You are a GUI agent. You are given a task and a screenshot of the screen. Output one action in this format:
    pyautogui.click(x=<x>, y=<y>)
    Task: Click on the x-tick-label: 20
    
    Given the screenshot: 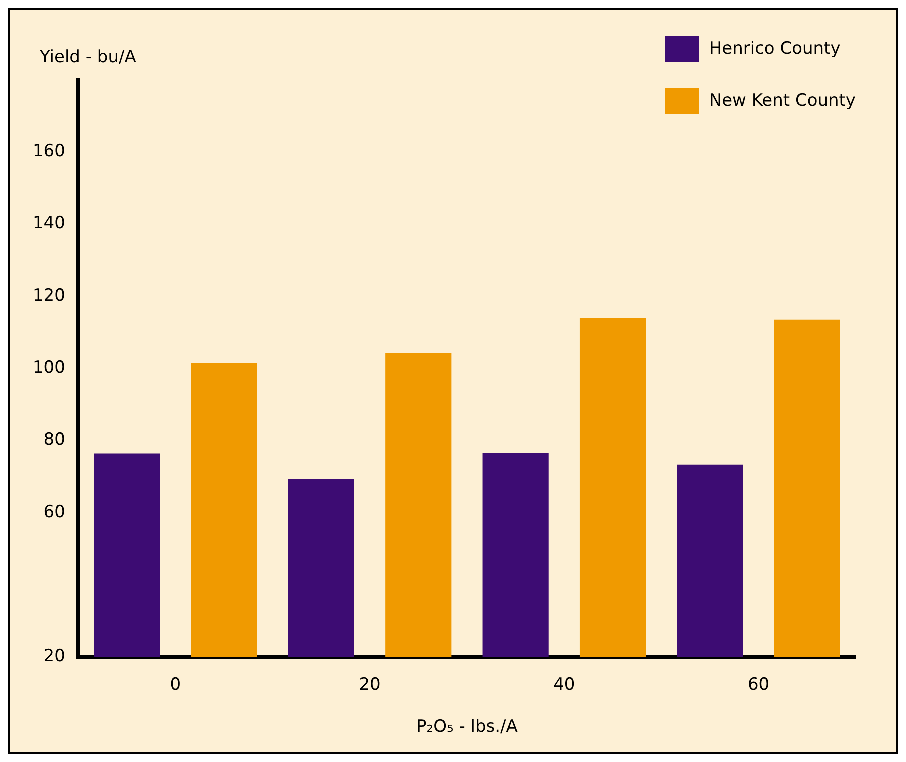 What is the action you would take?
    pyautogui.click(x=370, y=684)
    